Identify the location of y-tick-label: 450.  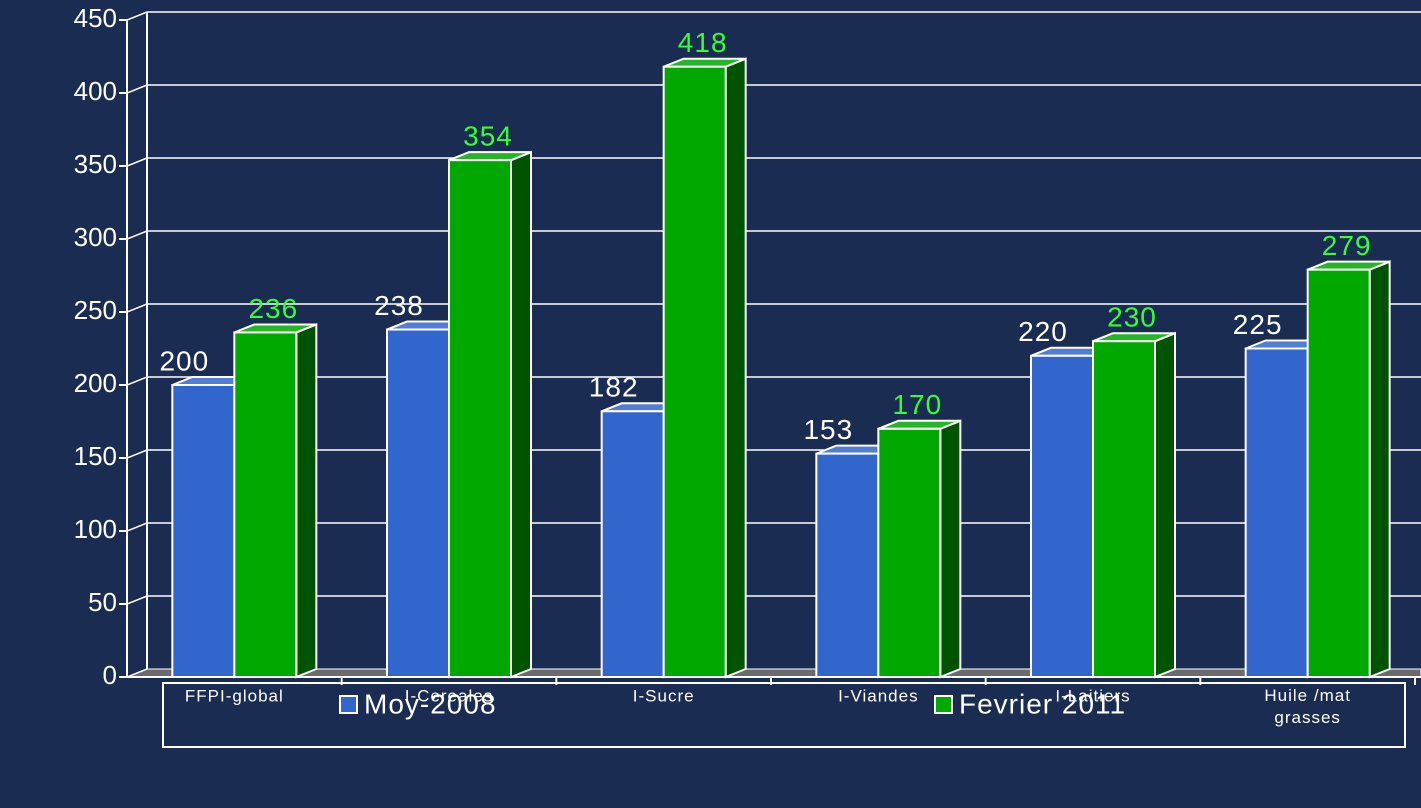
(95, 18).